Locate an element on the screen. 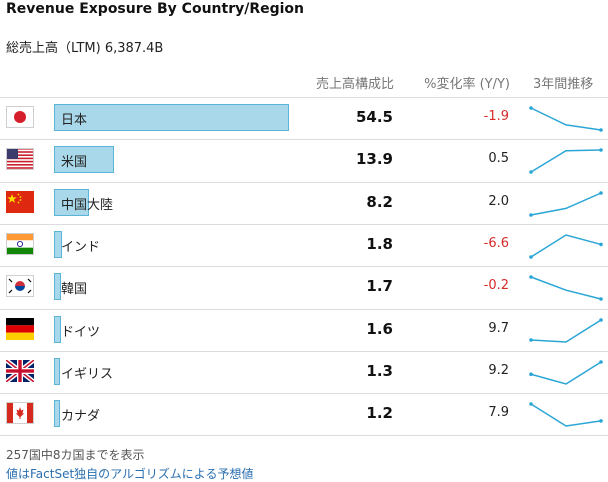 This screenshot has width=608, height=482. usa-flag-icon is located at coordinates (20, 159).